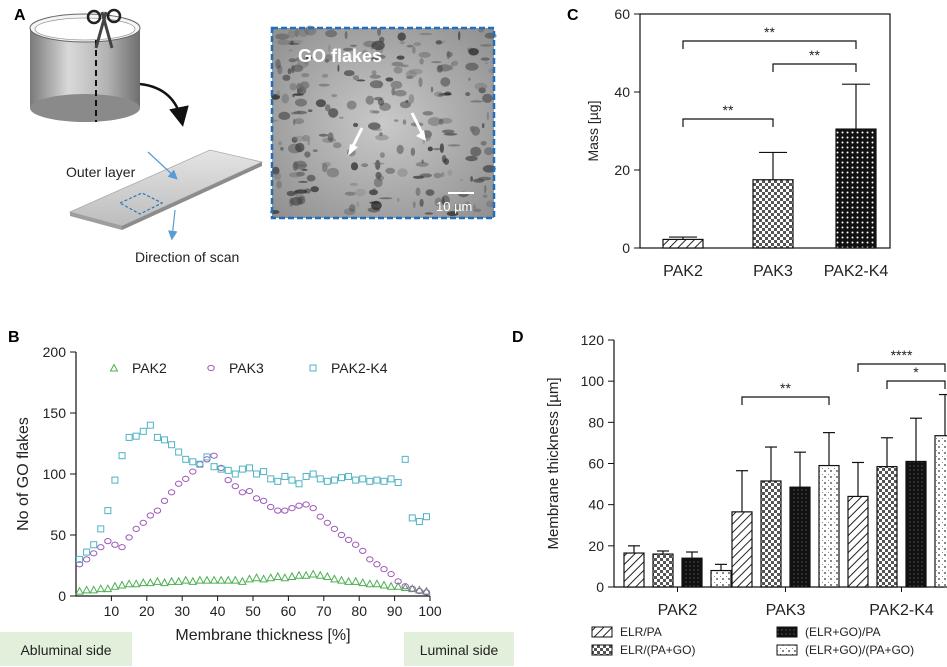 The width and height of the screenshot is (947, 667). What do you see at coordinates (573, 15) in the screenshot?
I see `panel-label-c: C` at bounding box center [573, 15].